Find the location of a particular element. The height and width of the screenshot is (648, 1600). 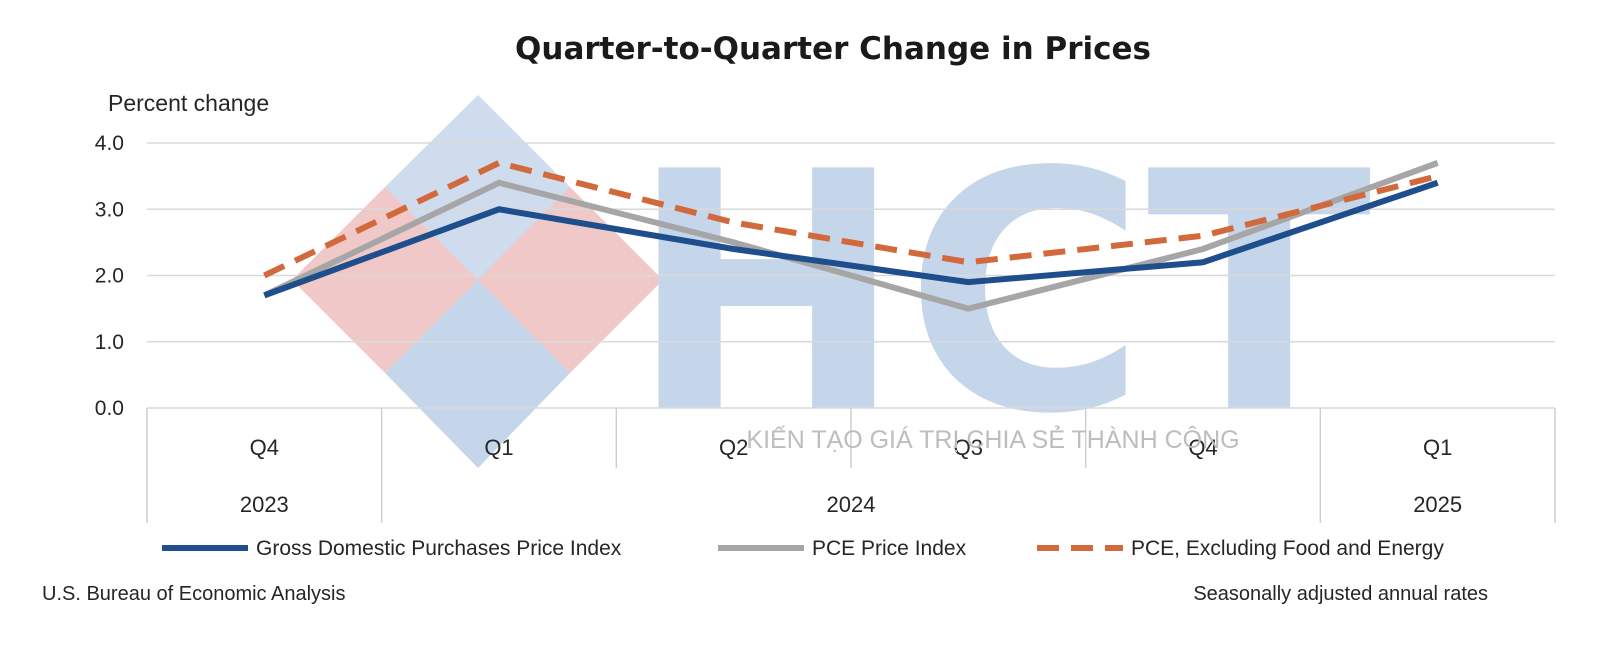

year-label: 2025 is located at coordinates (1437, 504).